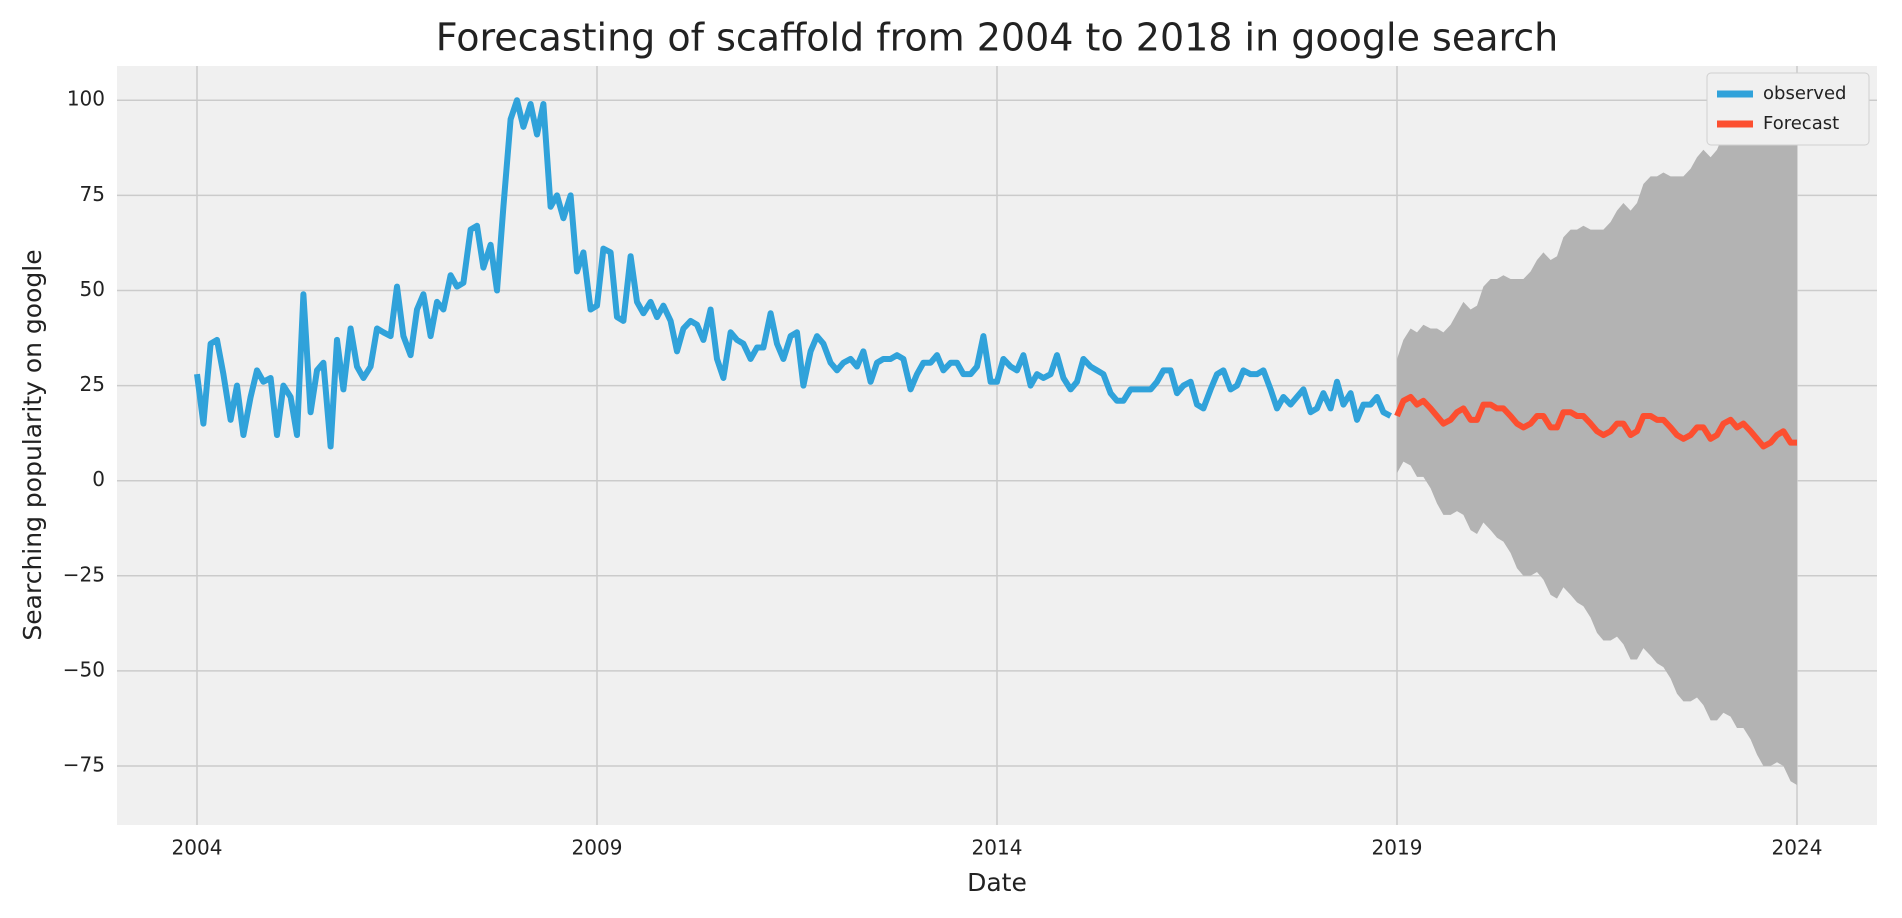 This screenshot has height=918, width=1902. I want to click on x-tick-label: 2009, so click(597, 848).